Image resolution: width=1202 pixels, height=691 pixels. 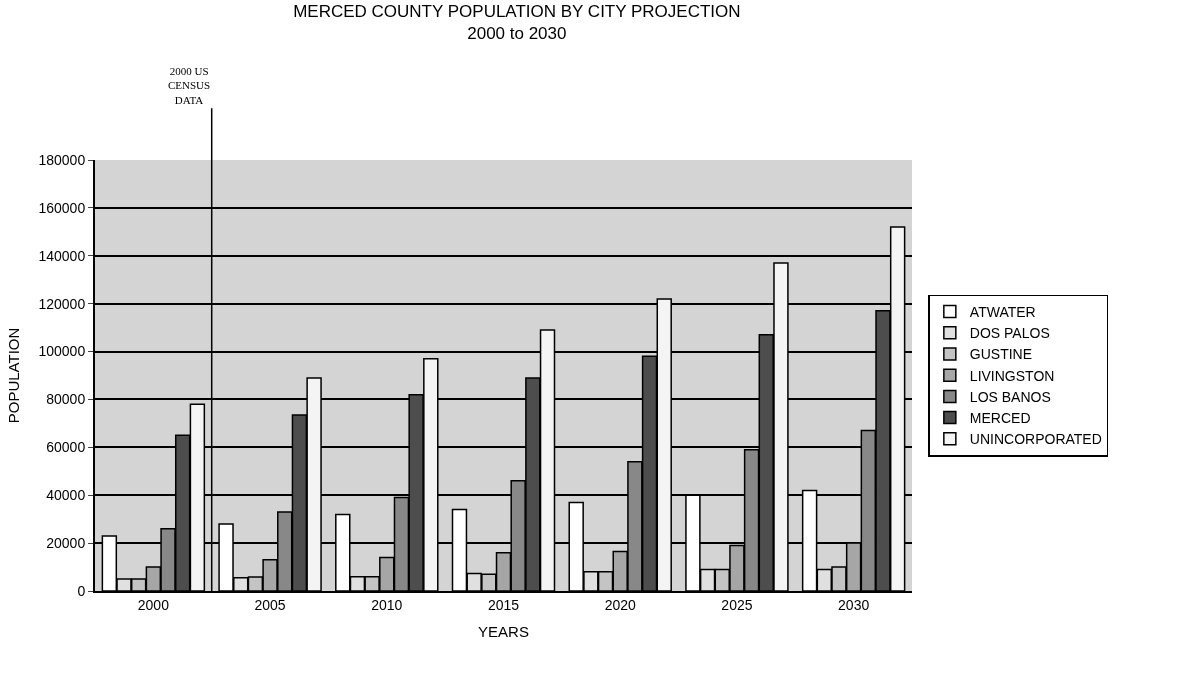 What do you see at coordinates (503, 604) in the screenshot?
I see `x-tick-label: 2015` at bounding box center [503, 604].